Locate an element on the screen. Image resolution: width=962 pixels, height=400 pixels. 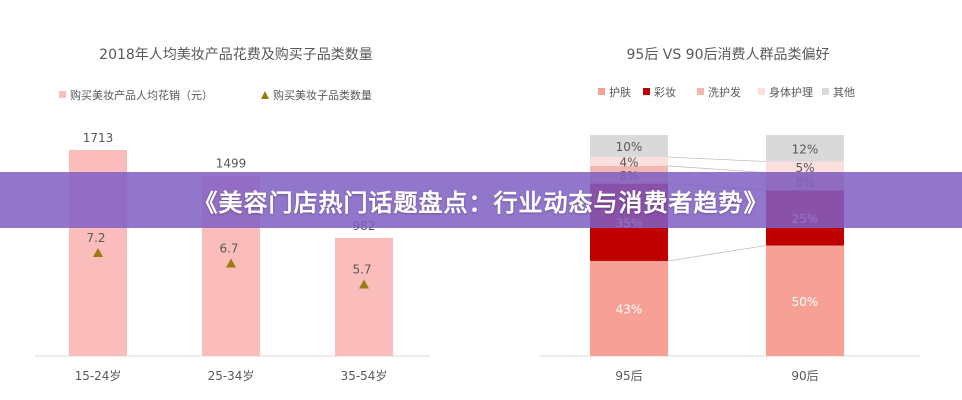
spend-bar is located at coordinates (364, 296).